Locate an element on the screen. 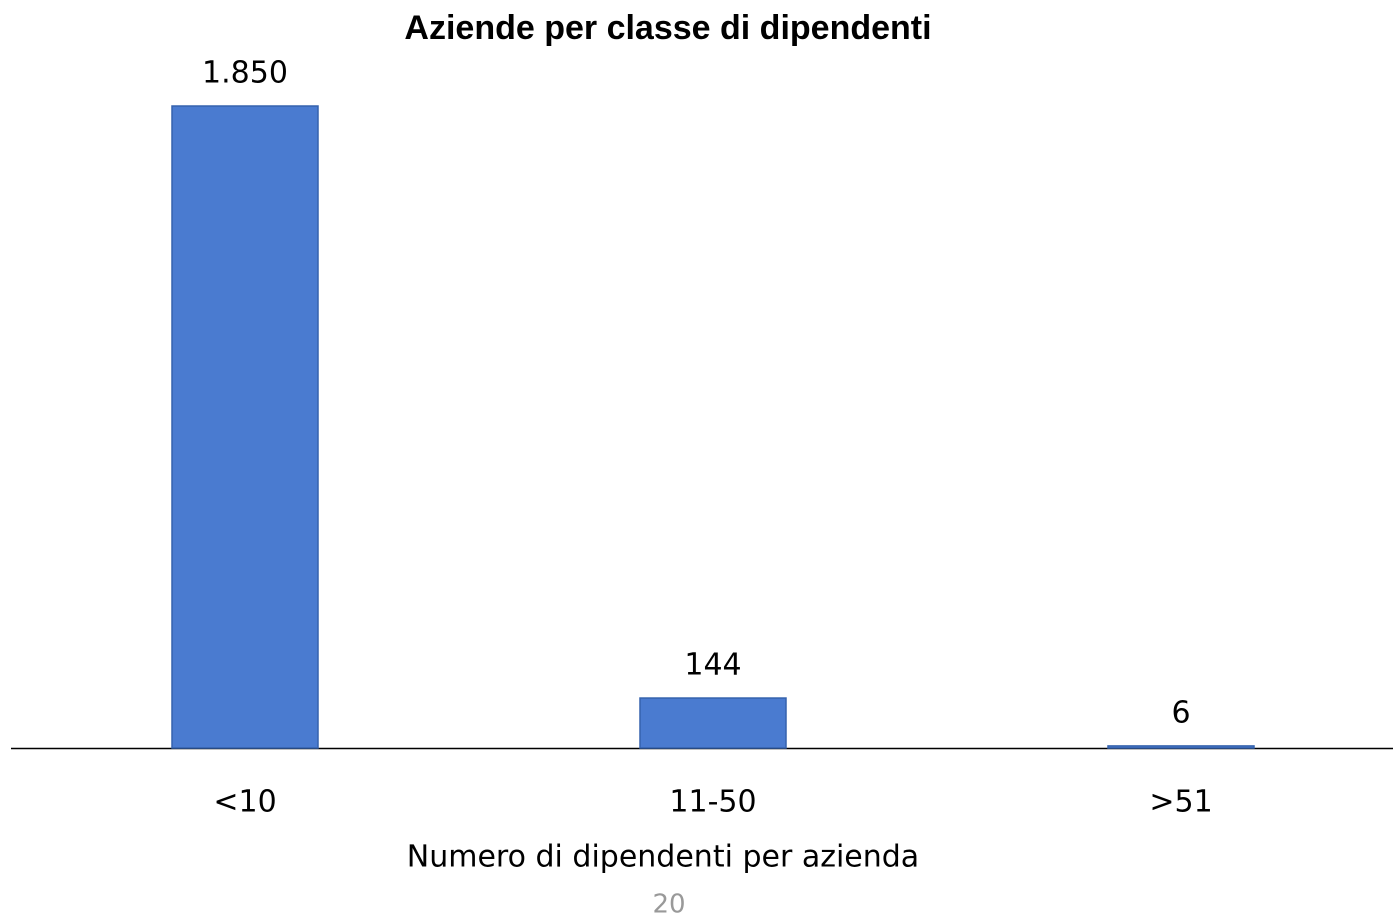  value-label: 144 is located at coordinates (712, 665).